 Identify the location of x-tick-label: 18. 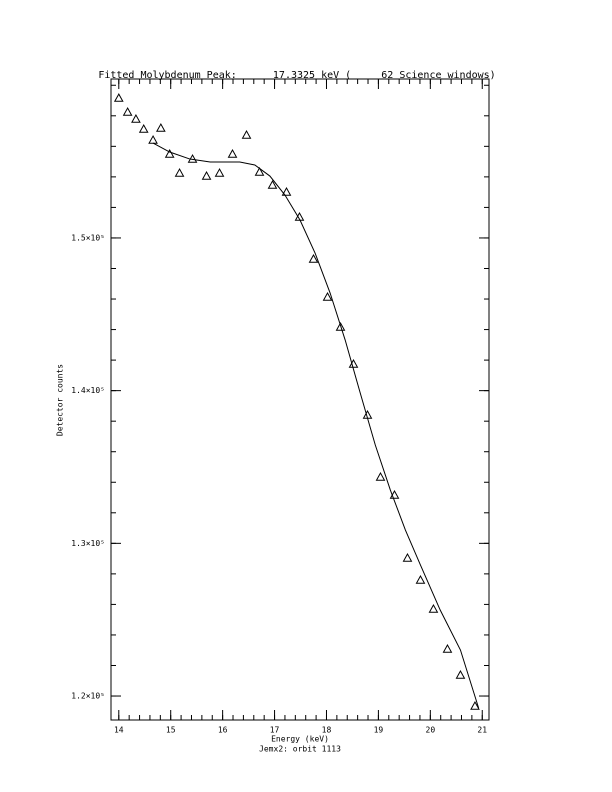
(327, 730).